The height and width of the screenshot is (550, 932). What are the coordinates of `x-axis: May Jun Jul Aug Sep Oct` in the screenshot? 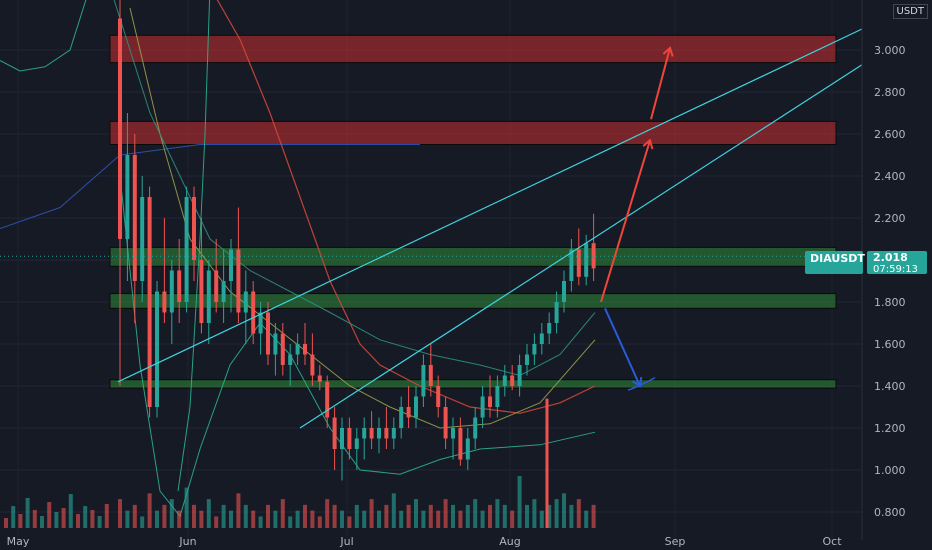 It's located at (425, 541).